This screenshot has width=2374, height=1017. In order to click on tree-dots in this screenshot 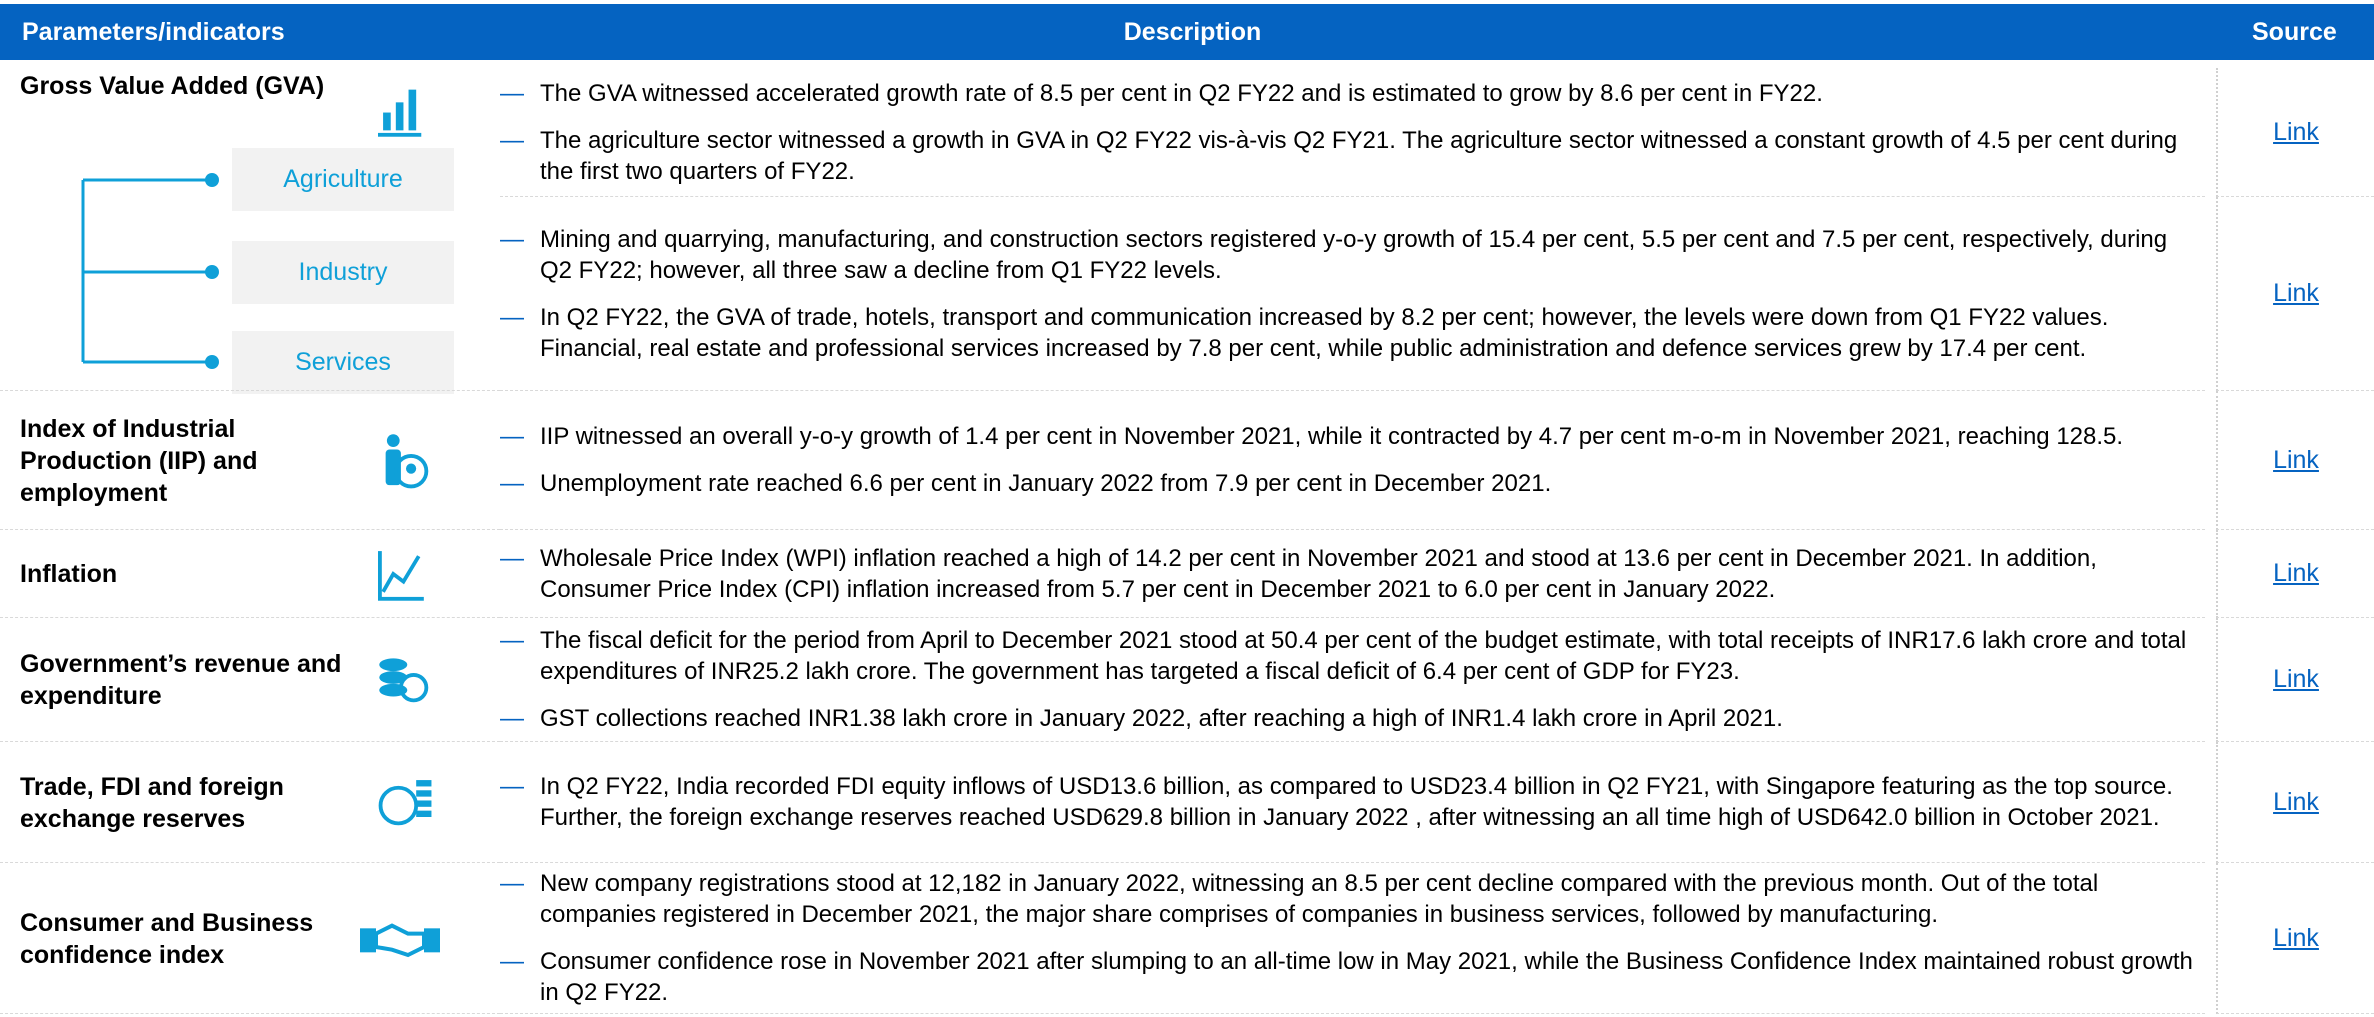, I will do `click(212, 271)`.